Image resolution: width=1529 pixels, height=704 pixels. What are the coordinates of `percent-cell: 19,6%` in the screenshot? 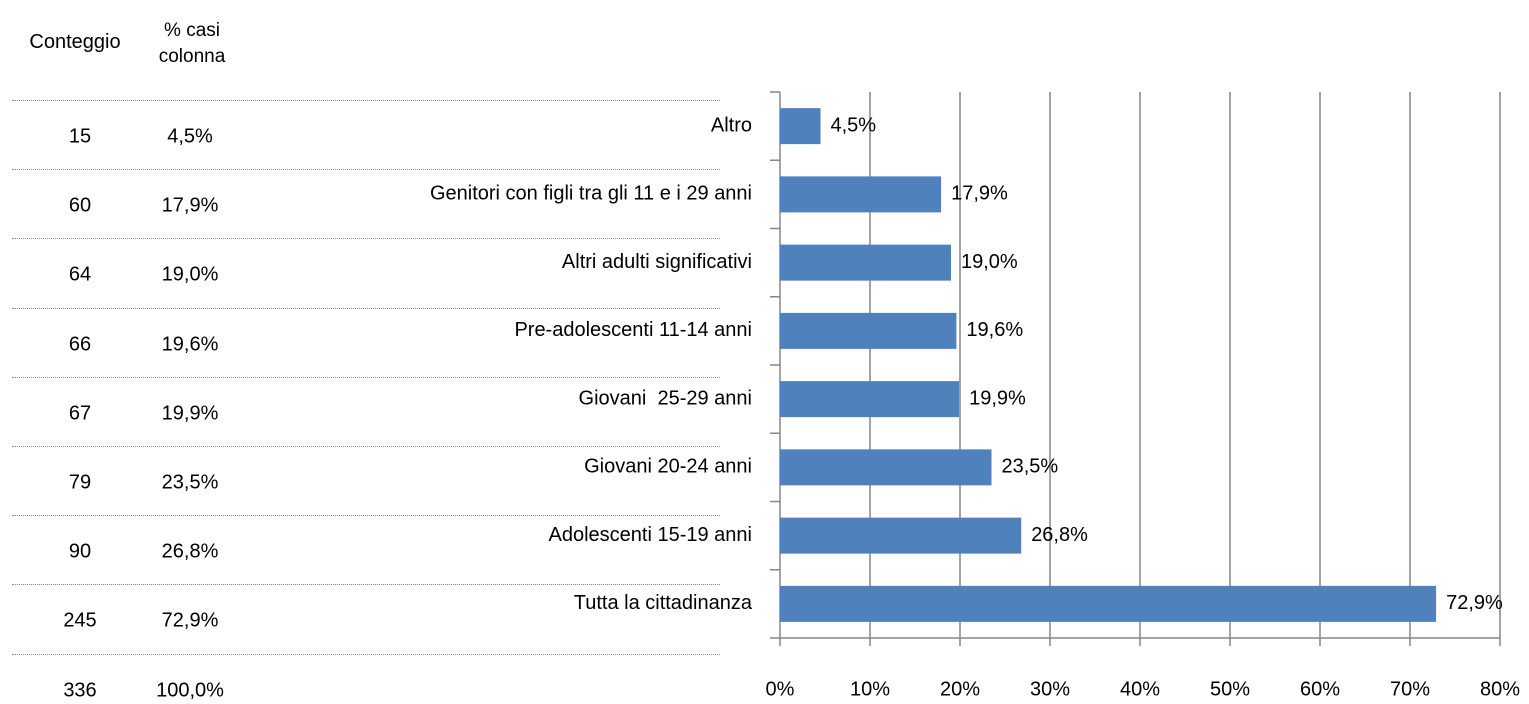 It's located at (190, 344).